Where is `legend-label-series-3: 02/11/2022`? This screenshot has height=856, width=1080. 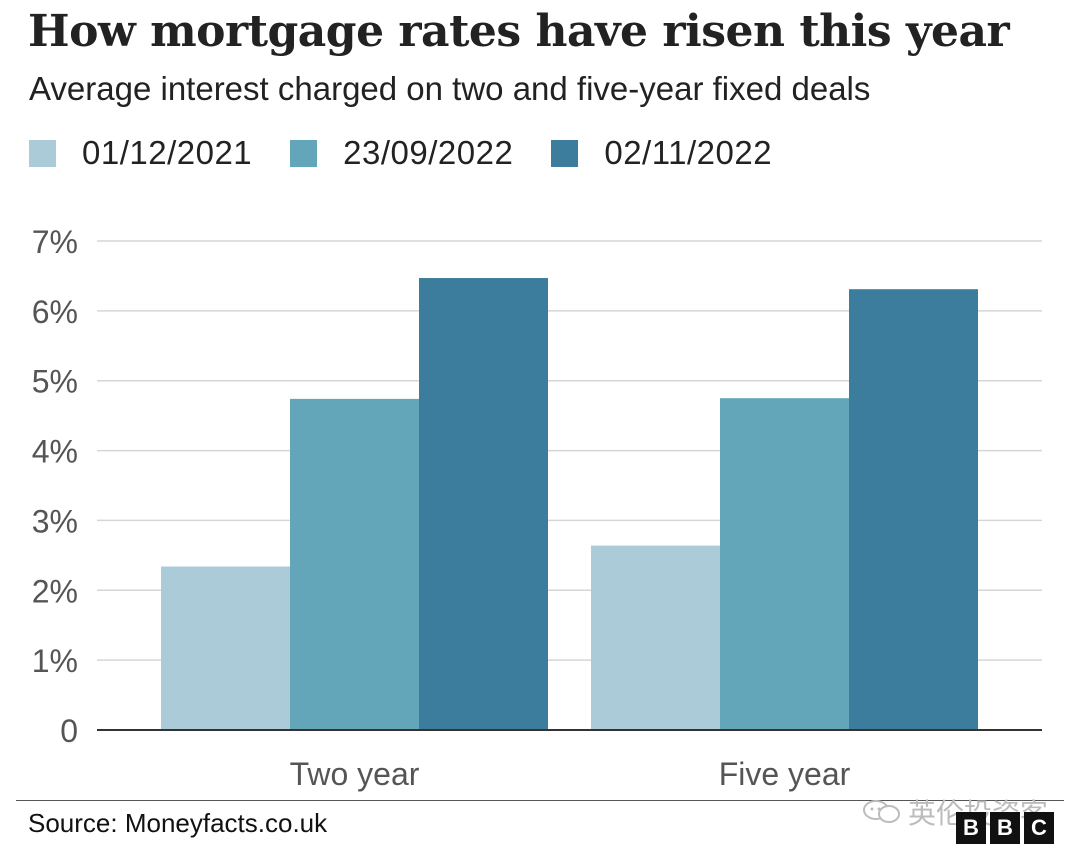
legend-label-series-3: 02/11/2022 is located at coordinates (688, 152).